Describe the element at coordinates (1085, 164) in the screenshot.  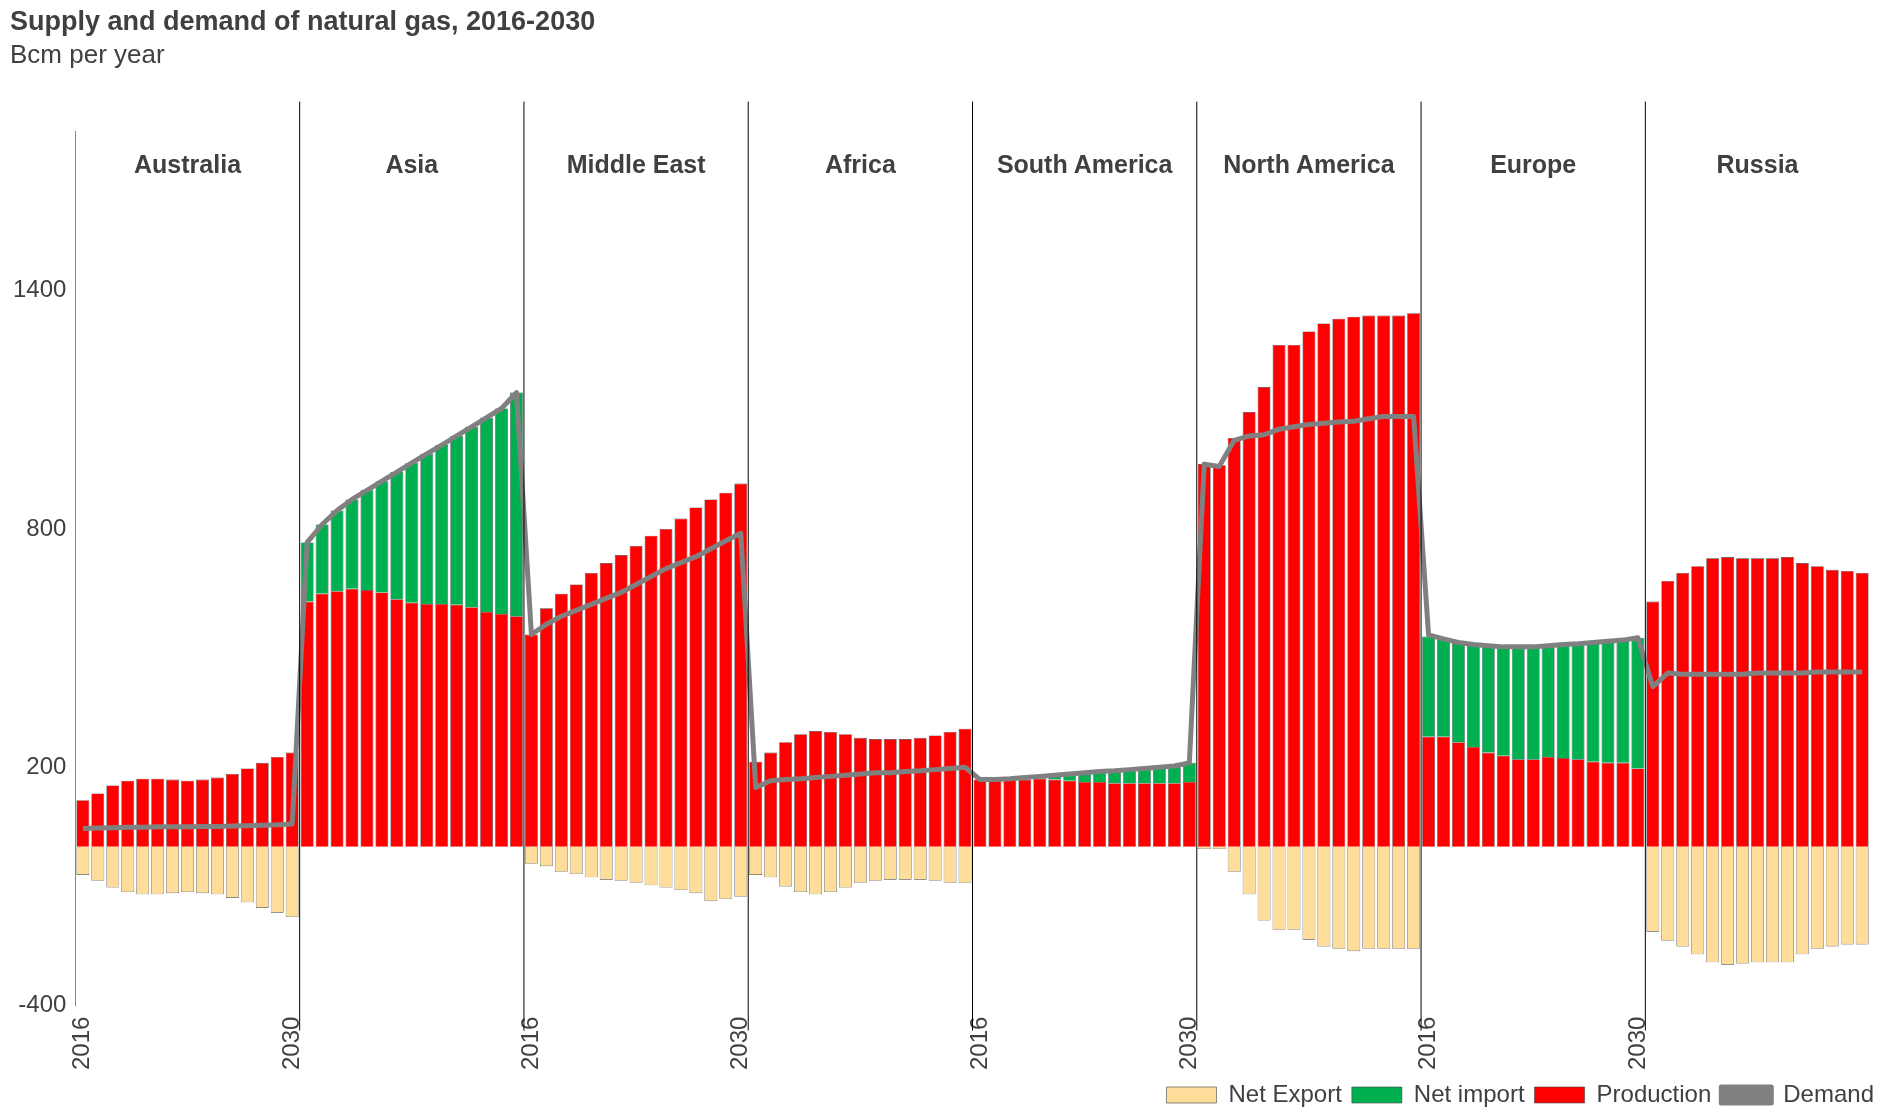
I see `annotation: South America` at that location.